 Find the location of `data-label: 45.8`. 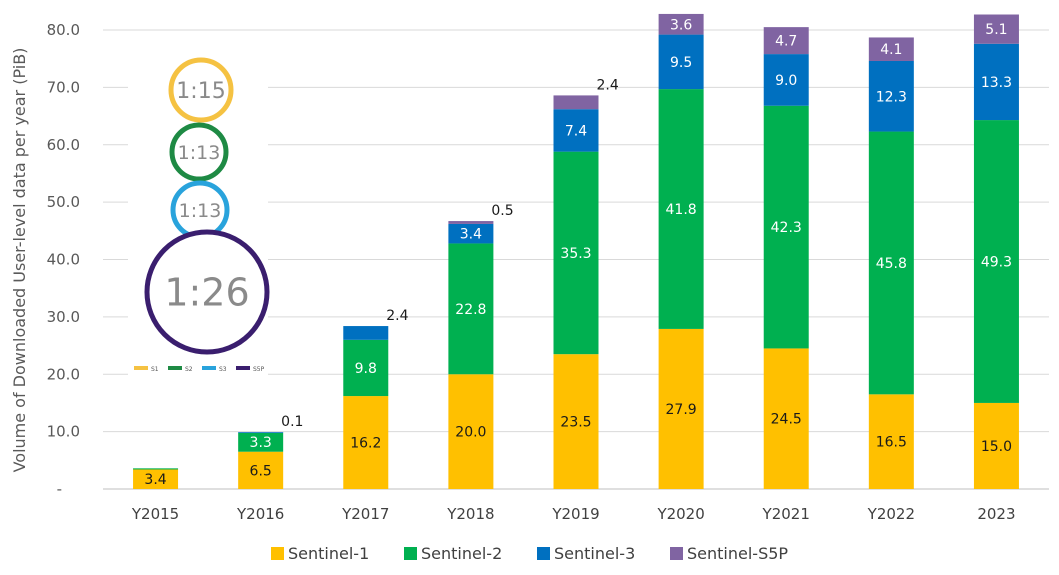

data-label: 45.8 is located at coordinates (891, 264).